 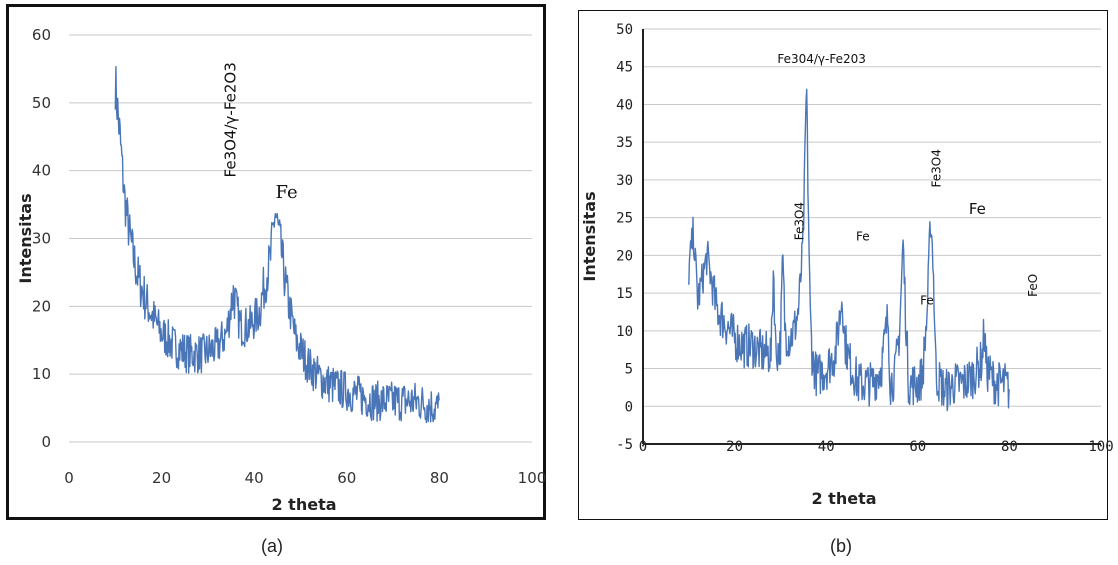 I want to click on y-tick-label-b-8: 35, so click(x=624, y=143).